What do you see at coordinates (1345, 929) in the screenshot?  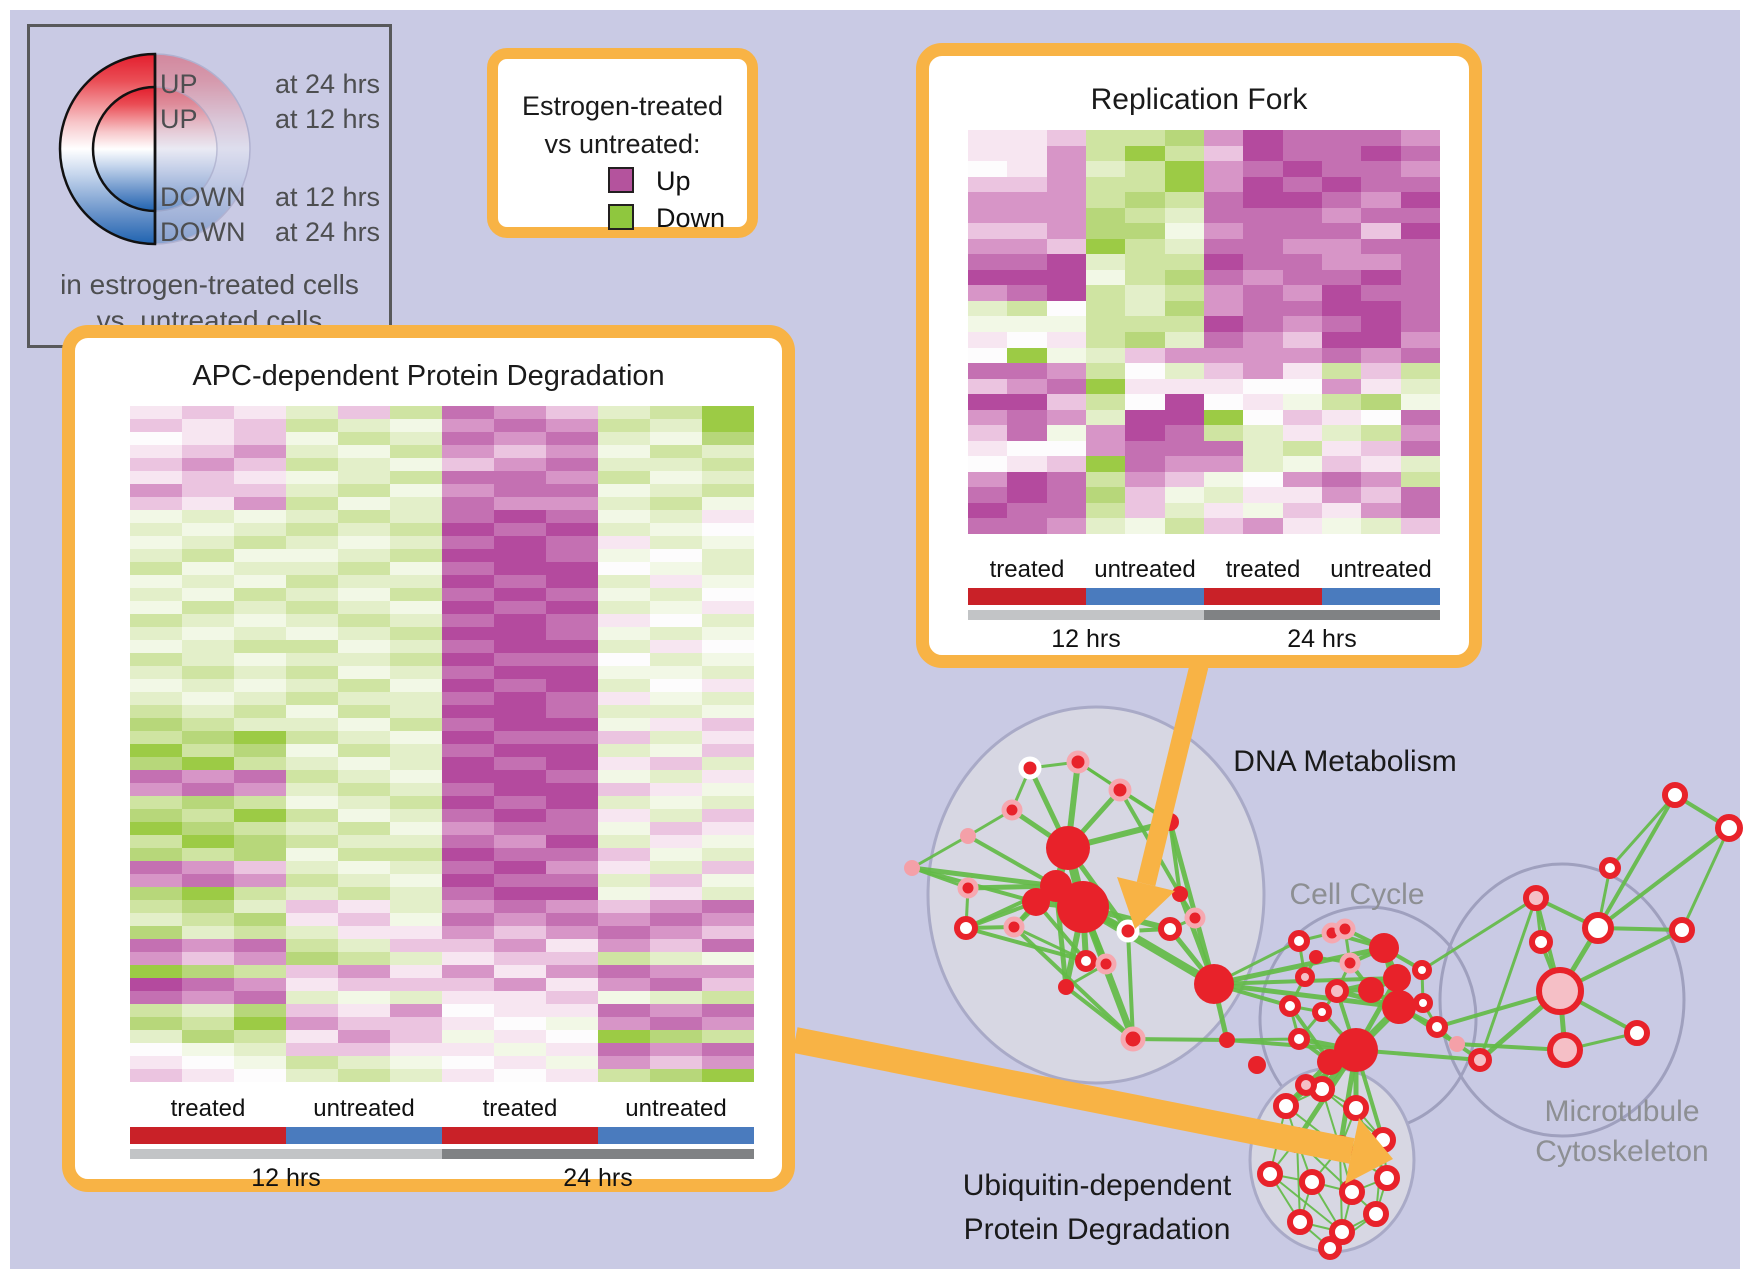 I see `network-node-haloPink` at bounding box center [1345, 929].